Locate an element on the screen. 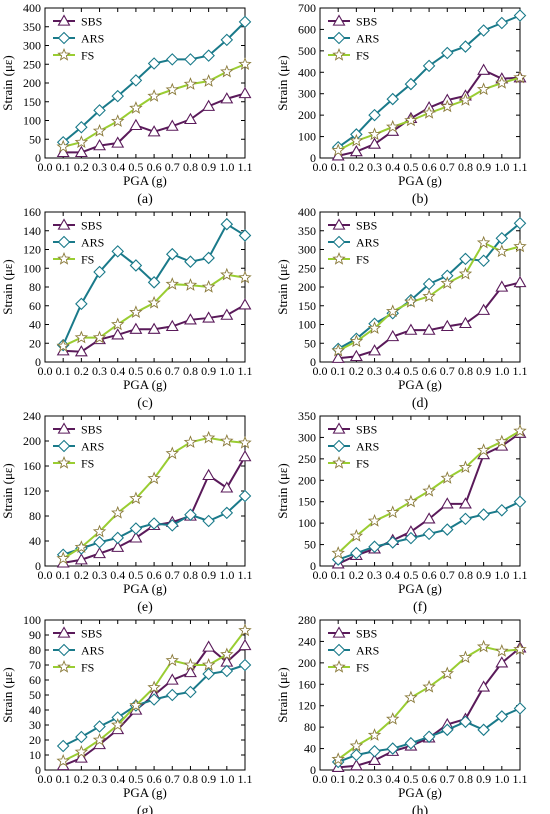  x-tick-label: 0.4 is located at coordinates (117, 371).